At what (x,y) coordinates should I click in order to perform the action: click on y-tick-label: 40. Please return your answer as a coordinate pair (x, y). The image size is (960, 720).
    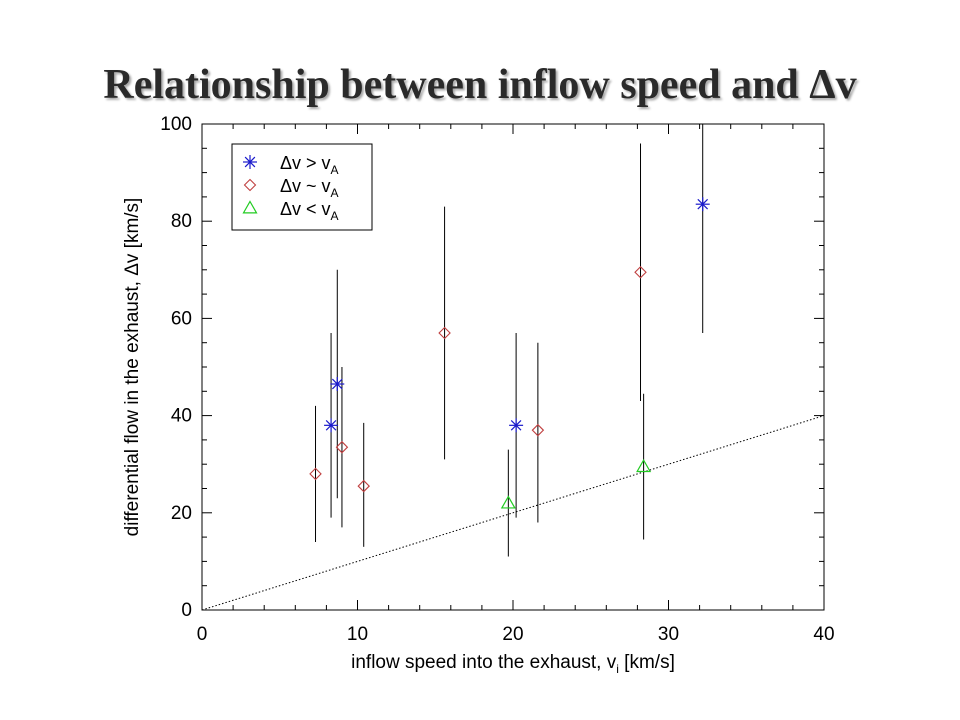
    Looking at the image, I should click on (181, 416).